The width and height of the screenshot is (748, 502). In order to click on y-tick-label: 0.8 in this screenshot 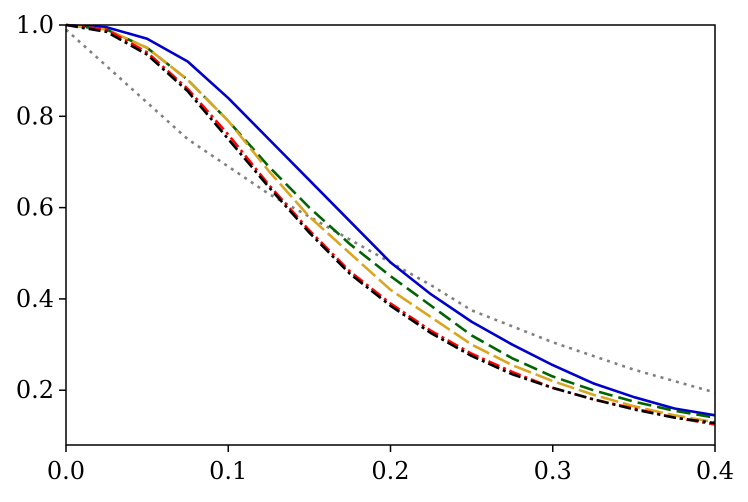, I will do `click(35, 116)`.